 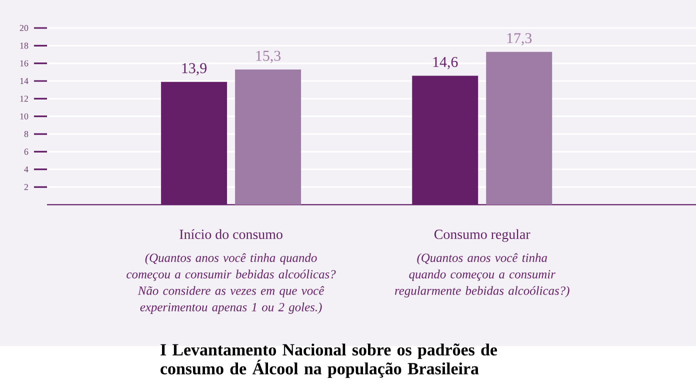 What do you see at coordinates (26, 187) in the screenshot?
I see `y-tick-label: 2` at bounding box center [26, 187].